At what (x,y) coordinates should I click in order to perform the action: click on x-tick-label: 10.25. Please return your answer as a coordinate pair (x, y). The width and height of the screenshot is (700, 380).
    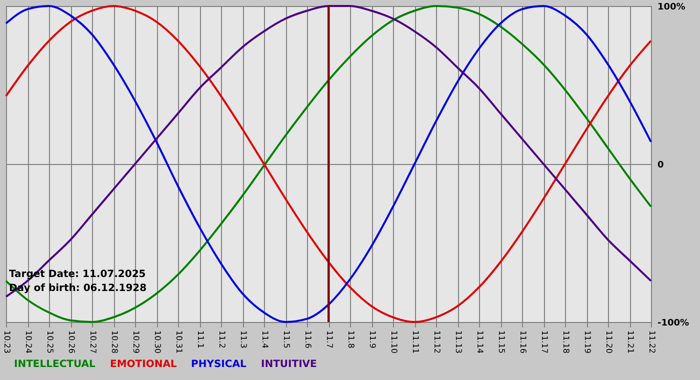
    Looking at the image, I should click on (50, 342).